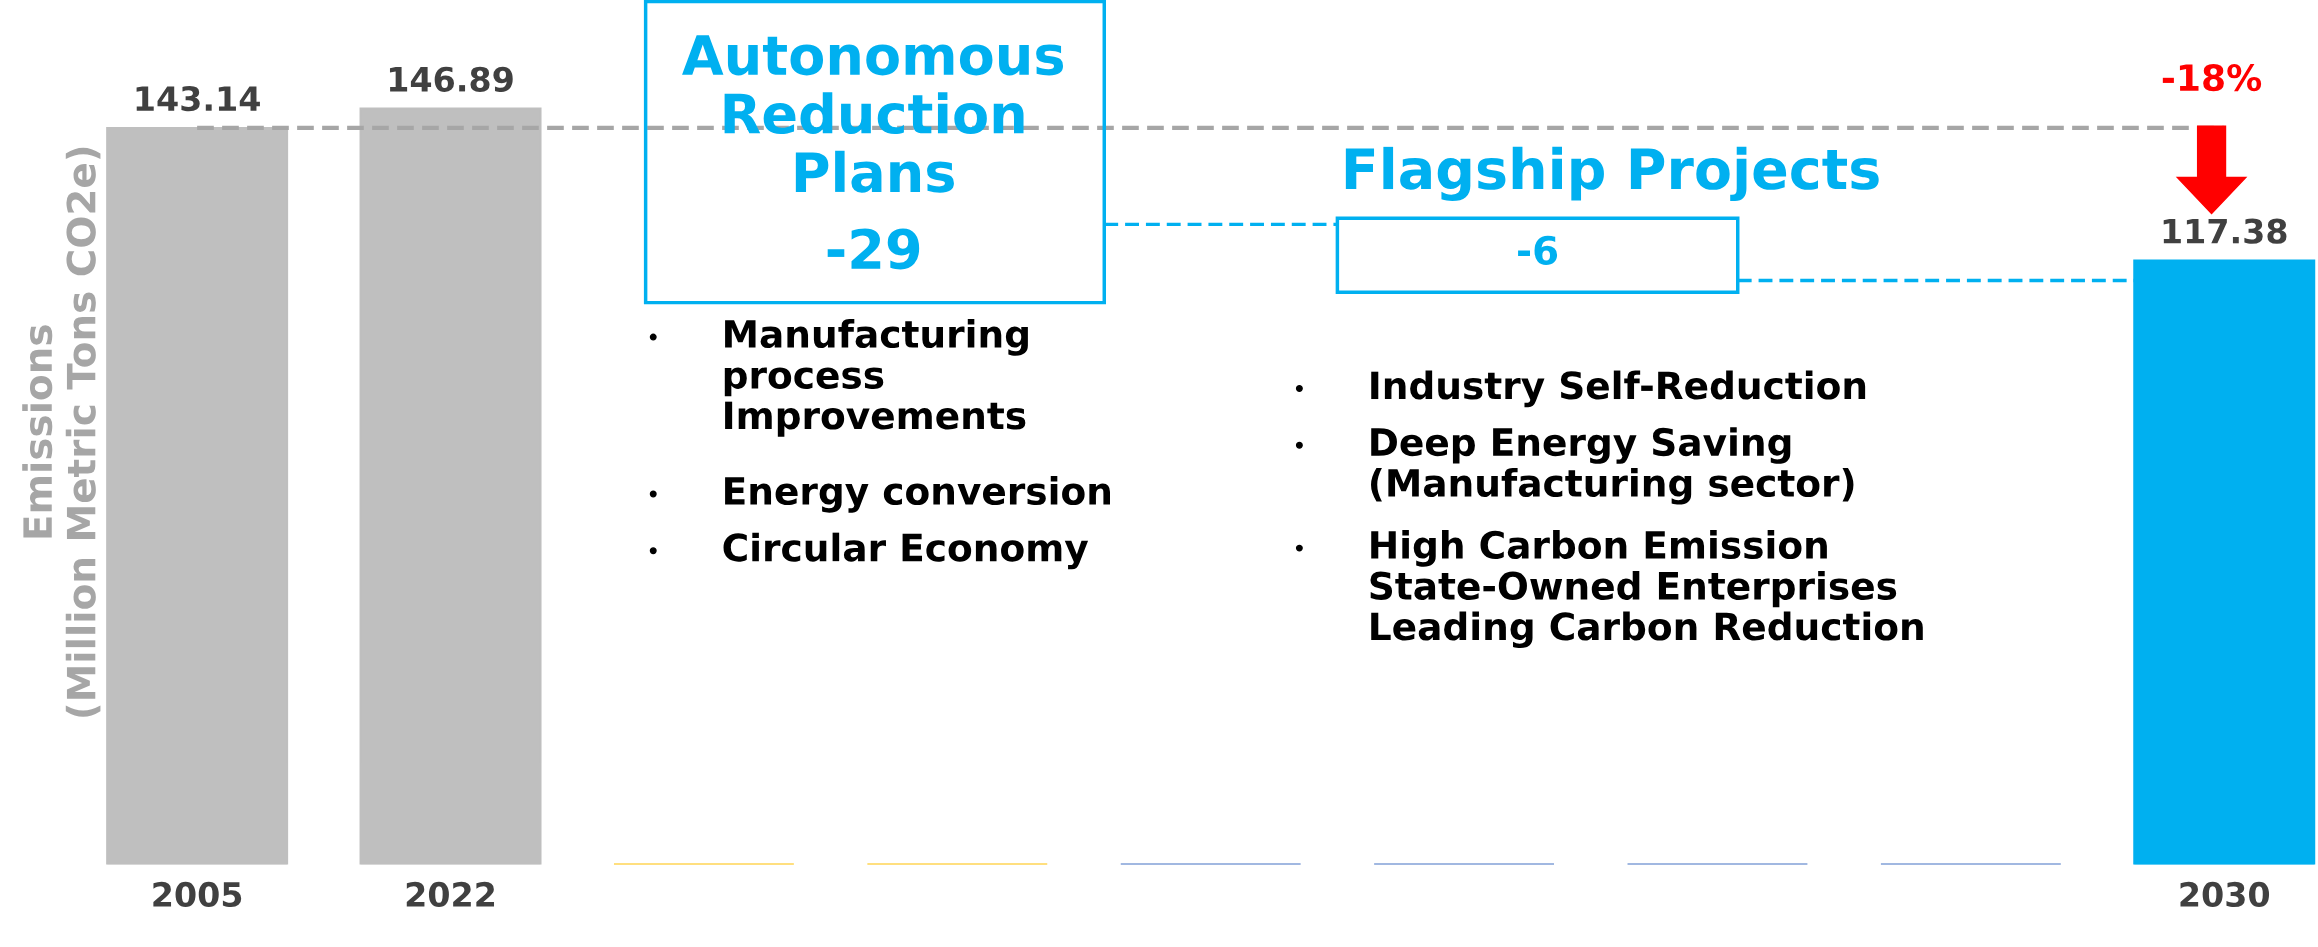  Describe the element at coordinates (873, 249) in the screenshot. I see `annotation: -29` at that location.